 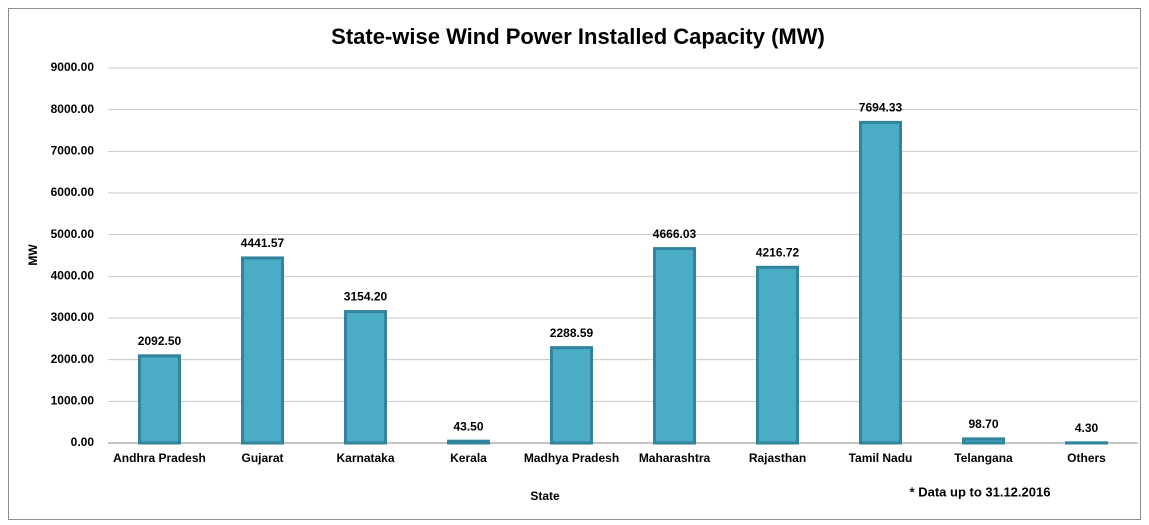 I want to click on value-label: 3154.20, so click(x=366, y=297).